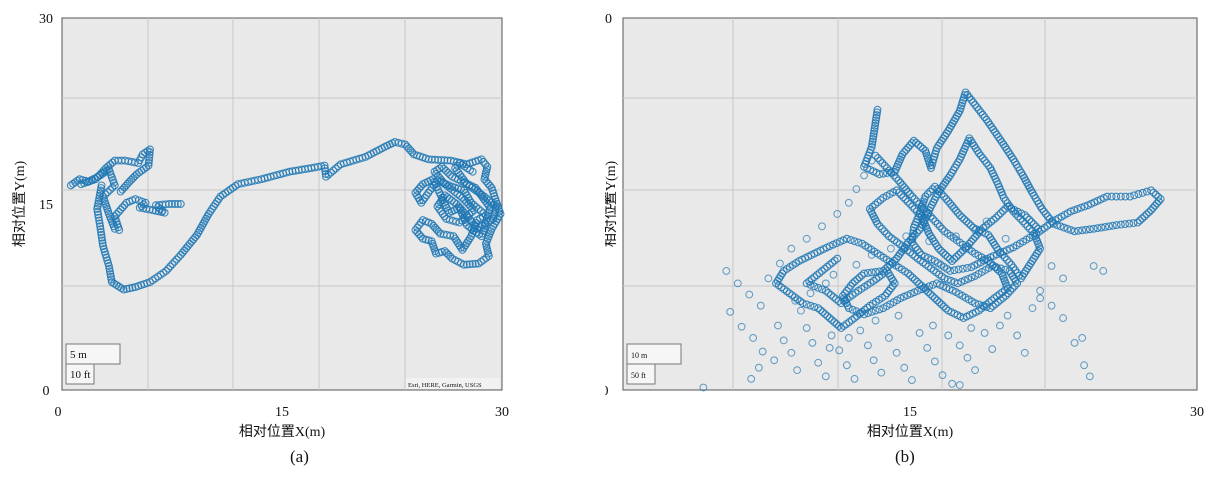 Image resolution: width=1210 pixels, height=479 pixels. Describe the element at coordinates (80, 375) in the screenshot. I see `scalebar-label-imperial: 10 ft` at that location.